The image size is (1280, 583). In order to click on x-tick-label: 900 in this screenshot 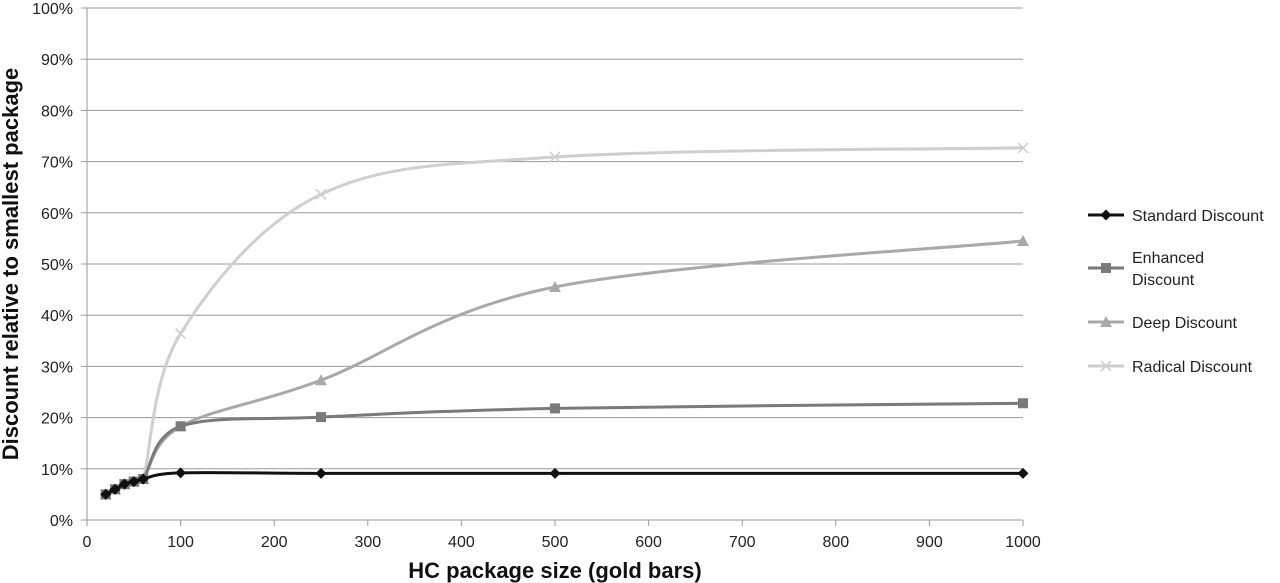, I will do `click(929, 542)`.